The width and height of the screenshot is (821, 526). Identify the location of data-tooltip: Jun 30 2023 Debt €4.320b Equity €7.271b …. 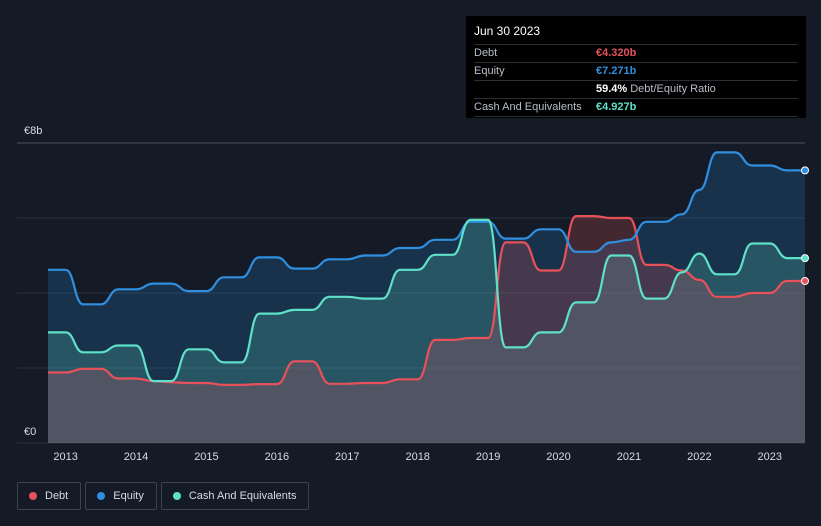
(636, 67).